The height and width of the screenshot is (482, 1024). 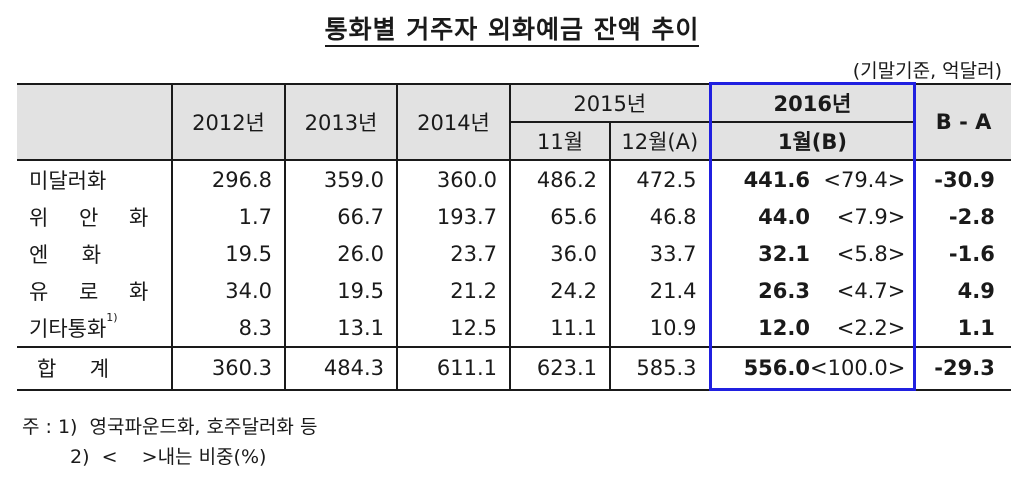 I want to click on cell: 296.8, so click(x=228, y=179).